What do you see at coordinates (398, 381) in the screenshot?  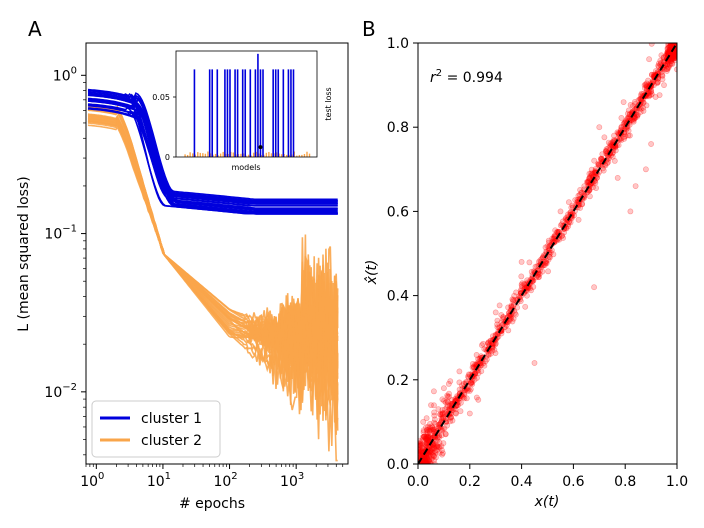 I see `b-ytick-label-1: 0.2` at bounding box center [398, 381].